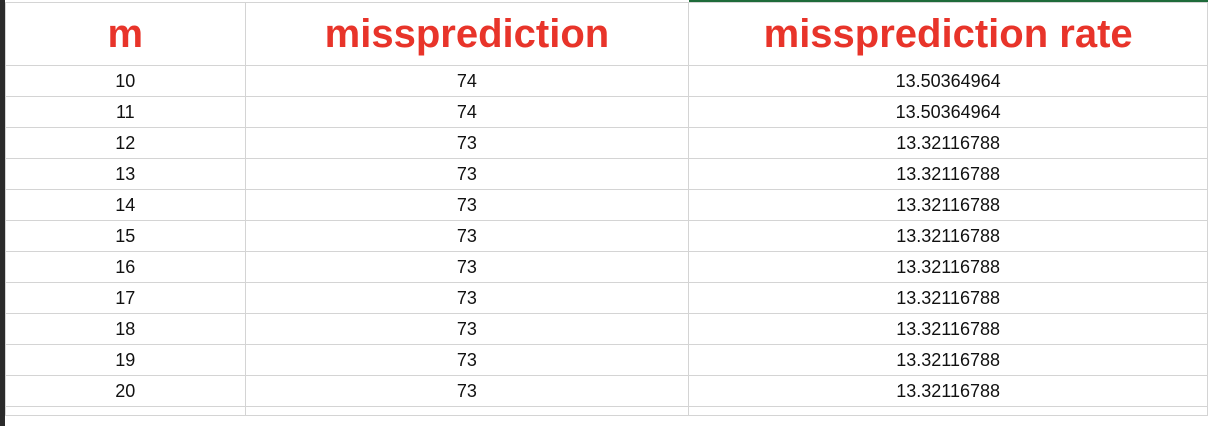 The height and width of the screenshot is (426, 1208). Describe the element at coordinates (125, 329) in the screenshot. I see `cell-m: 18` at that location.